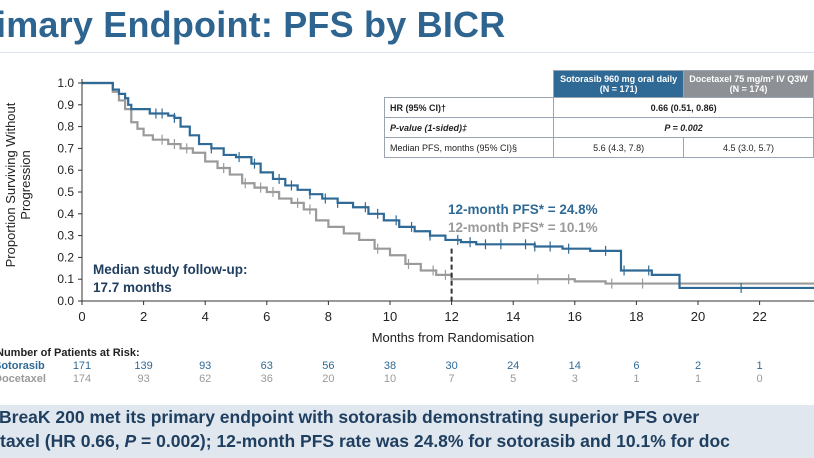  I want to click on x-tick-label: 0, so click(81, 316).